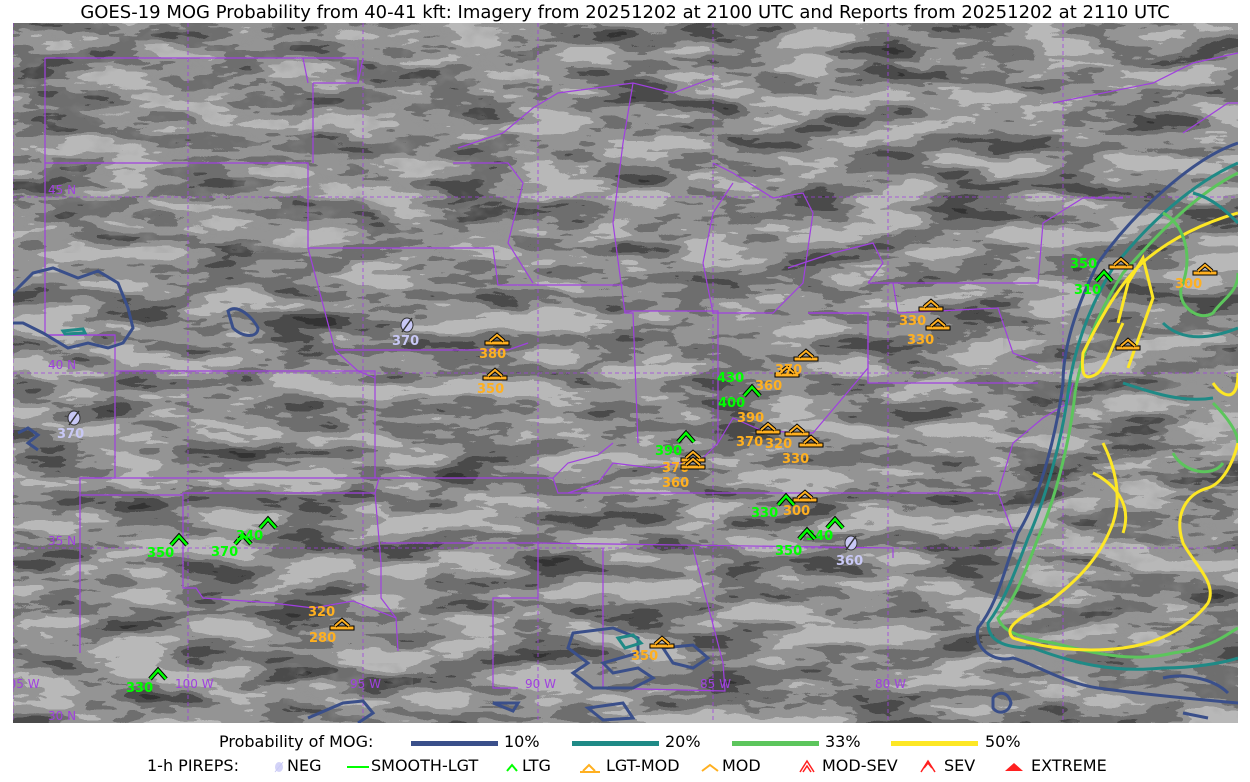 The height and width of the screenshot is (782, 1250). Describe the element at coordinates (807, 766) in the screenshot. I see `mod-sev-double-caret-icon` at that location.